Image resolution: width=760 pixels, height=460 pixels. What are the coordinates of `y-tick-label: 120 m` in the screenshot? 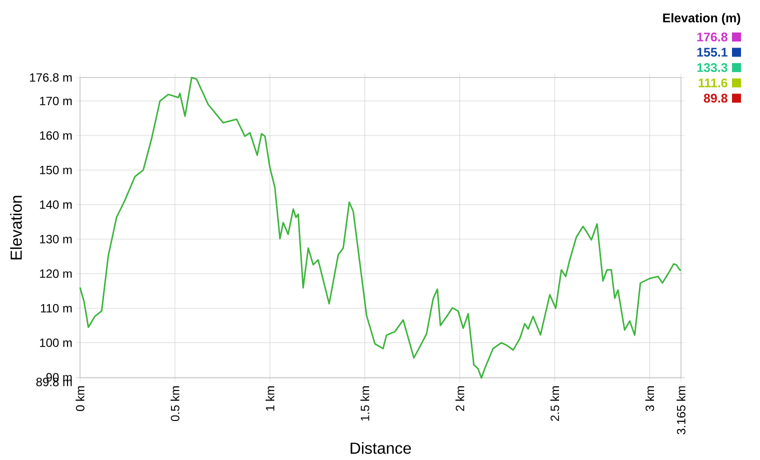 It's located at (56, 273).